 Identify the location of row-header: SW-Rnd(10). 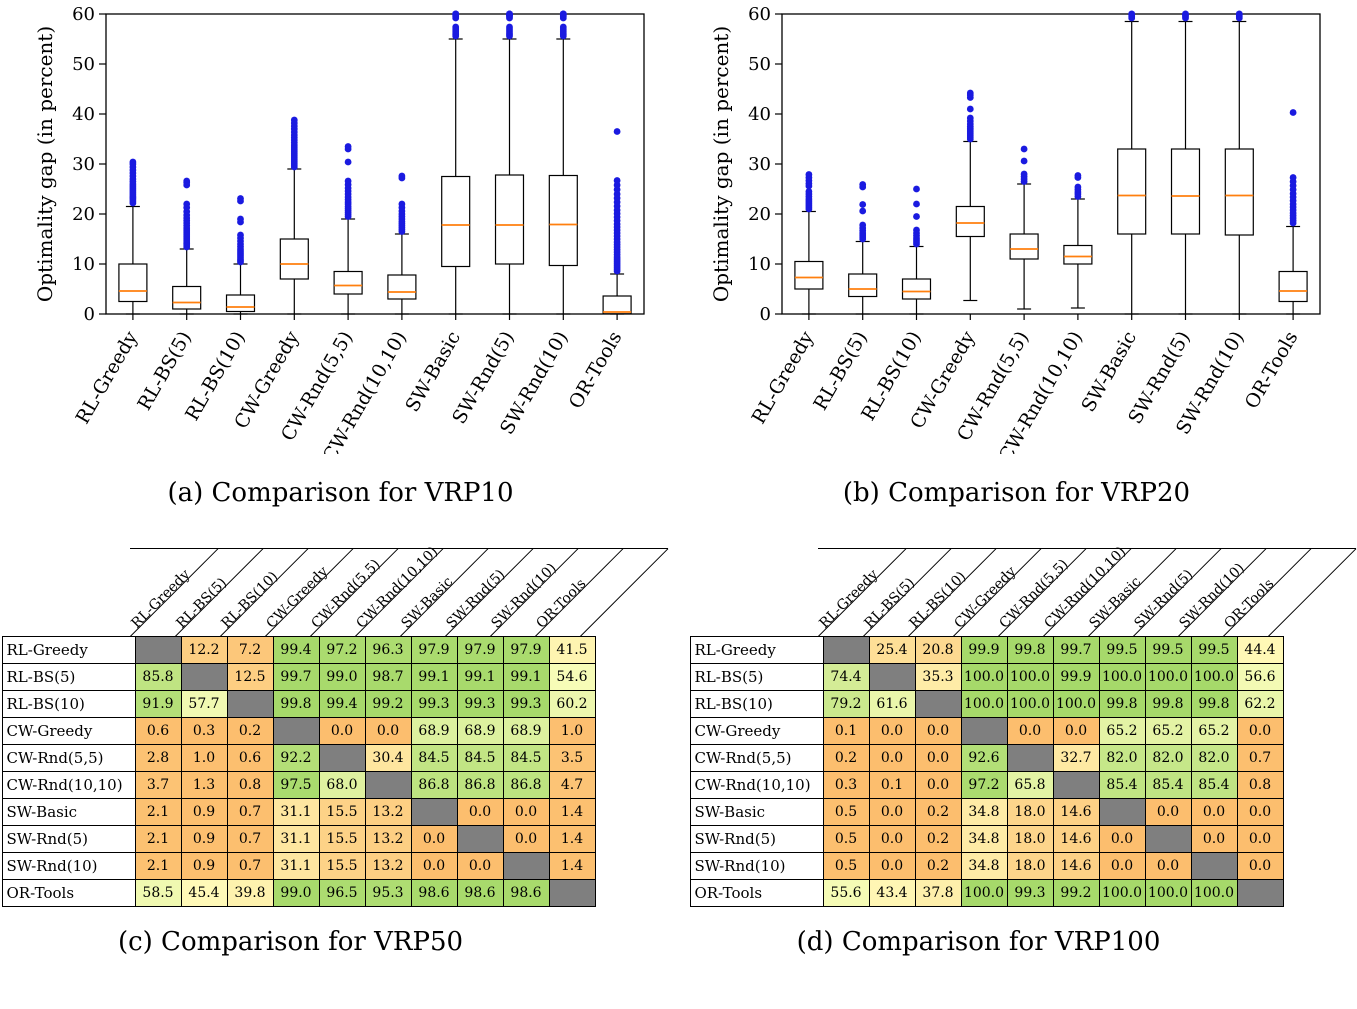
(68, 866).